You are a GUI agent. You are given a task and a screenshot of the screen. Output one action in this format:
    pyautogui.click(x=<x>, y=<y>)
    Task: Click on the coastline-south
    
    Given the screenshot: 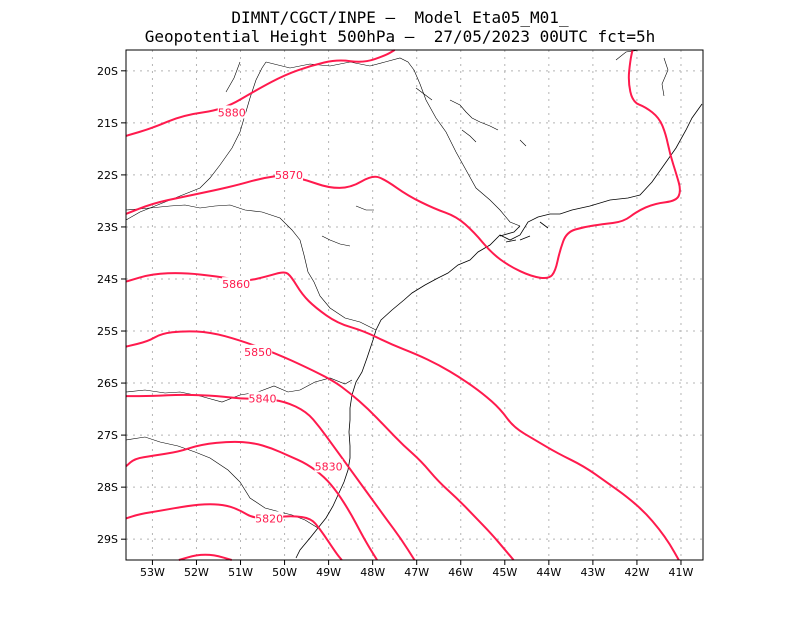 What is the action you would take?
    pyautogui.click(x=336, y=444)
    